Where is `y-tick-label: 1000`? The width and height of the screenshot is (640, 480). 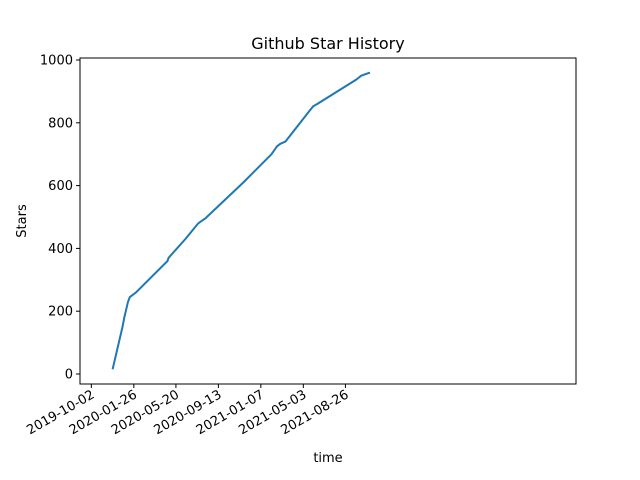
y-tick-label: 1000 is located at coordinates (56, 61).